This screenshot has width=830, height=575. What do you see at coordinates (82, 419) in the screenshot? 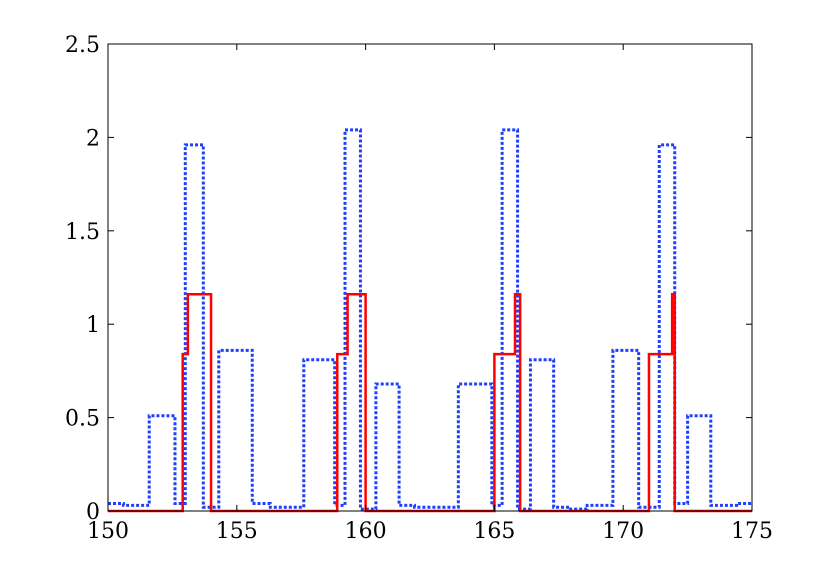
I see `y-tick-label: 0.5` at bounding box center [82, 419].